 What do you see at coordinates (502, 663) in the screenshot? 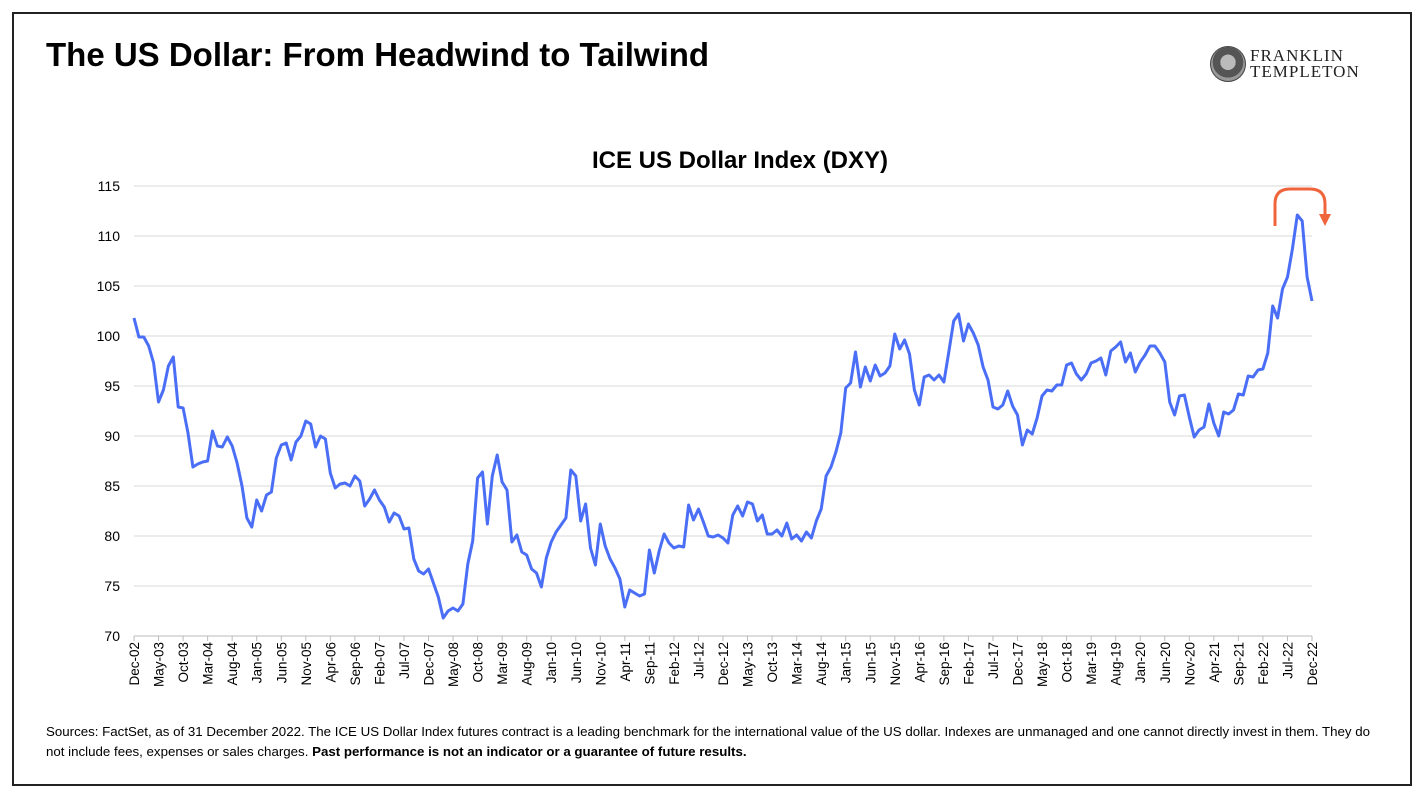
I see `x-tick-label: Mar-09` at bounding box center [502, 663].